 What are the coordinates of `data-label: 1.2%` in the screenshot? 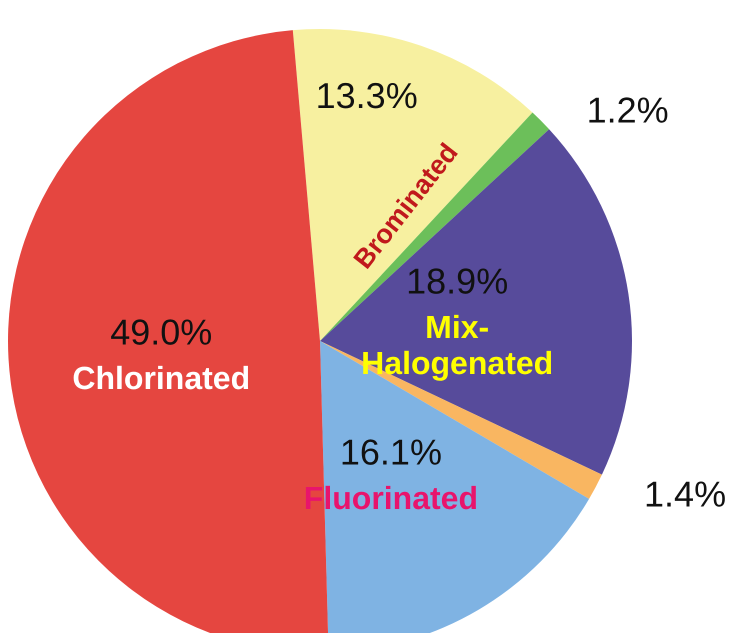 It's located at (627, 110).